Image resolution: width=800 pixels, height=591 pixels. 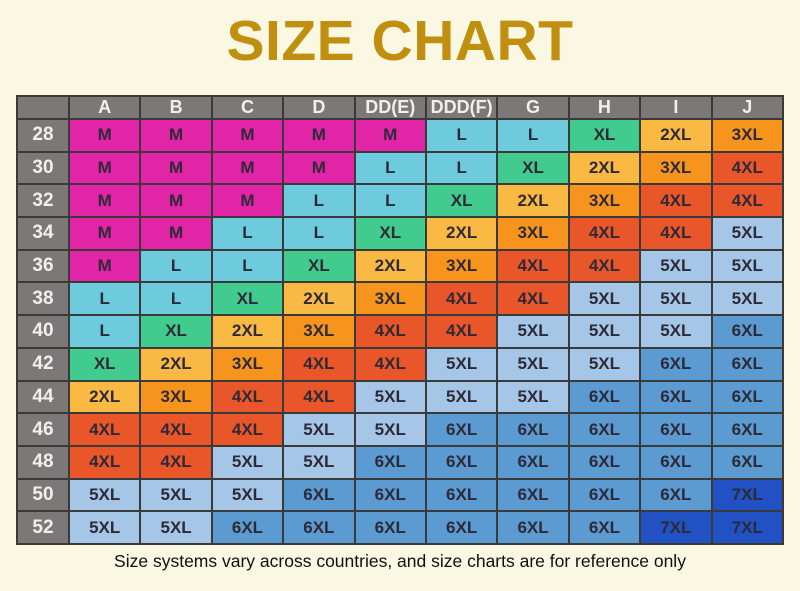 What do you see at coordinates (43, 364) in the screenshot?
I see `band-size-row-header: 42` at bounding box center [43, 364].